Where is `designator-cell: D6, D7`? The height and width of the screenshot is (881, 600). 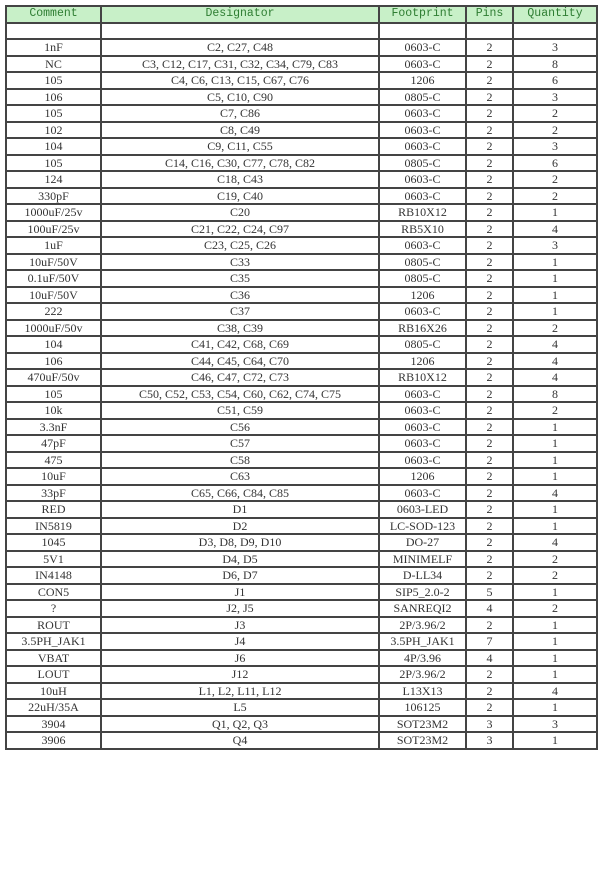 designator-cell: D6, D7 is located at coordinates (240, 575).